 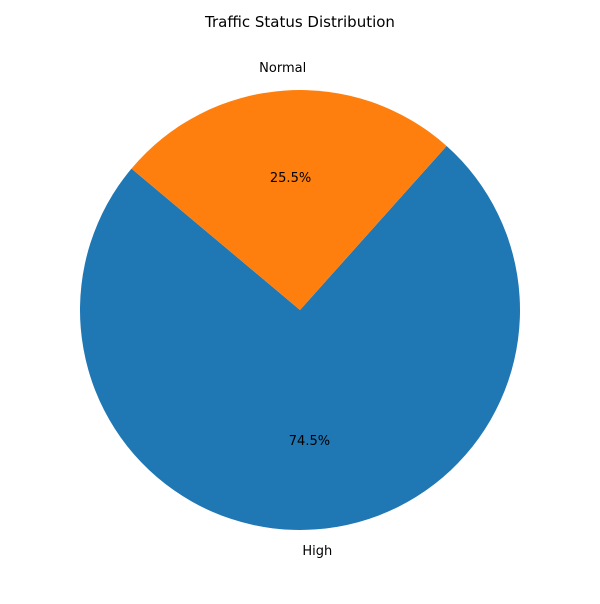 What do you see at coordinates (295, 310) in the screenshot?
I see `pie-labels: High 74.5% Normal 25.5%` at bounding box center [295, 310].